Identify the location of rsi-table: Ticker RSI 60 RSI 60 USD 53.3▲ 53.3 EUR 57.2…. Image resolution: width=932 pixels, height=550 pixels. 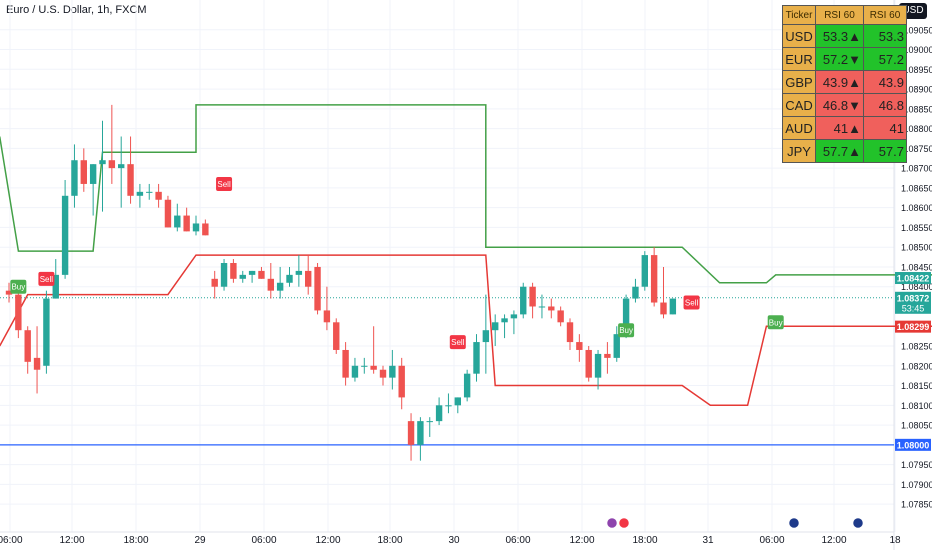
(844, 84).